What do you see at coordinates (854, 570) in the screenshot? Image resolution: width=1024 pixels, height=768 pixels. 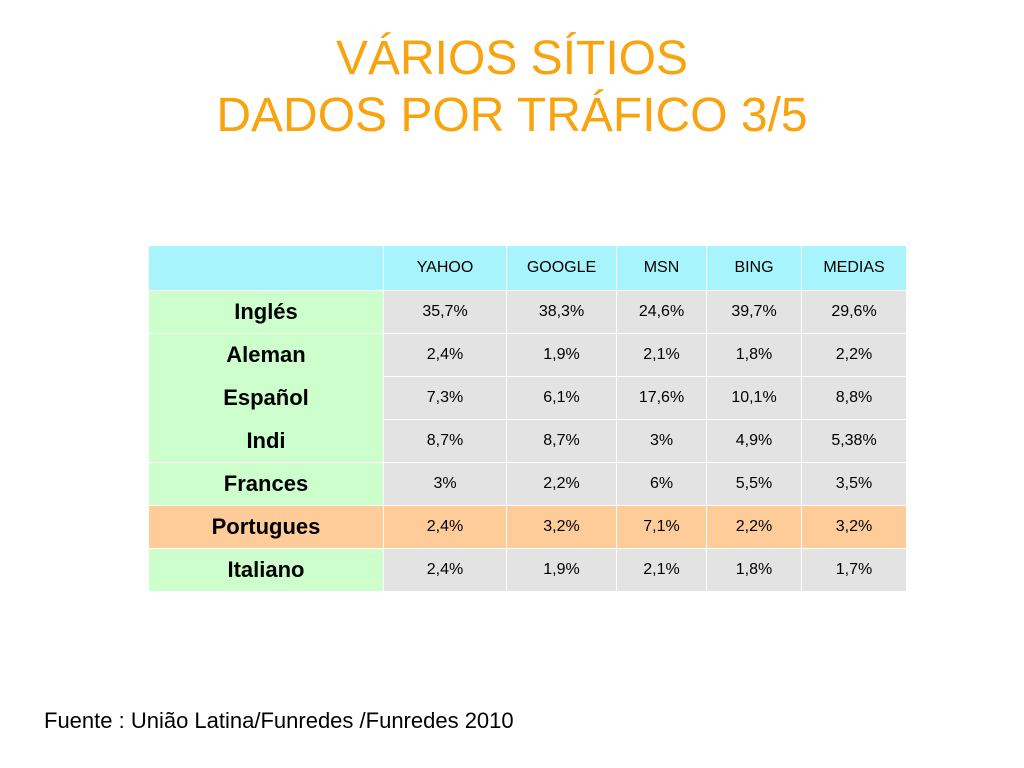 I see `cell-value: 1,7%` at bounding box center [854, 570].